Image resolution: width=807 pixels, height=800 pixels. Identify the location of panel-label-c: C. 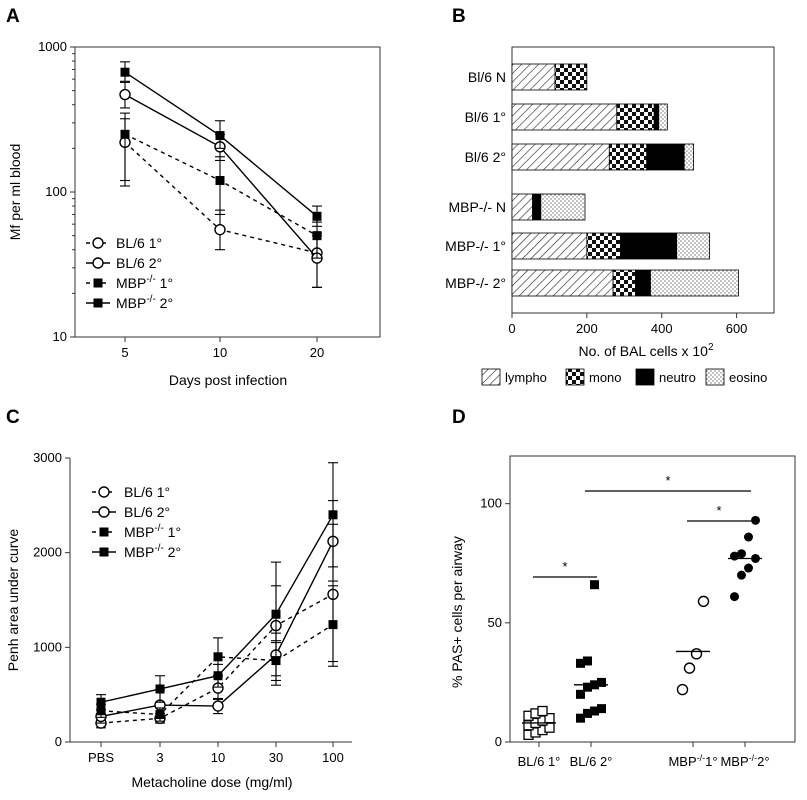
(13, 417).